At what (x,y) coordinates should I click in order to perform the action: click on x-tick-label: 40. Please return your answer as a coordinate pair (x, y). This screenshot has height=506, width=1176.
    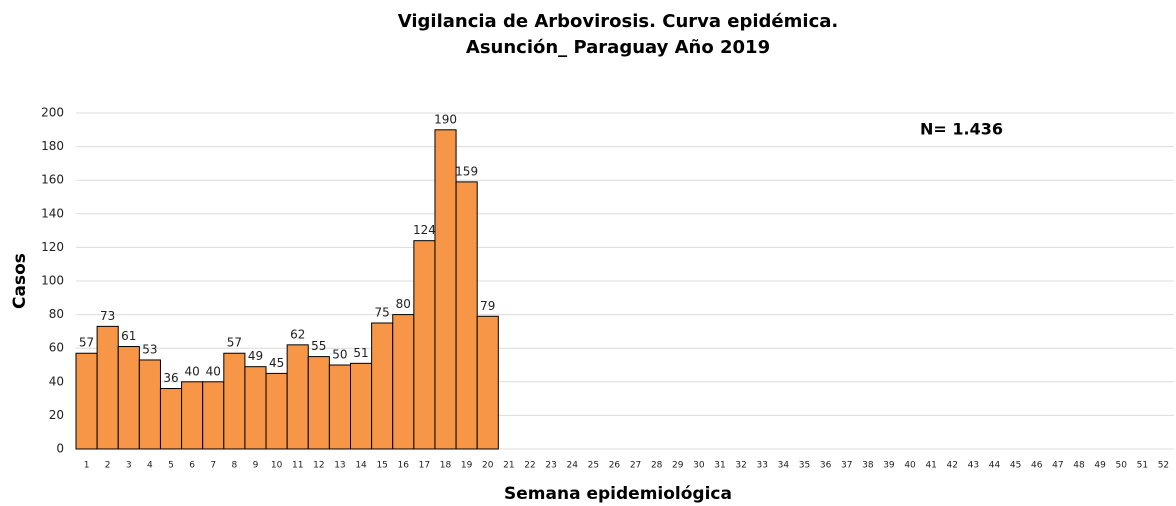
    Looking at the image, I should click on (910, 466).